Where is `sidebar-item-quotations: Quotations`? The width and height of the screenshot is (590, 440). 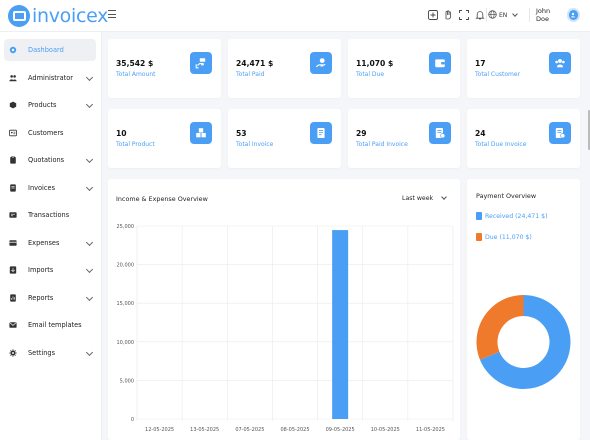
sidebar-item-quotations: Quotations is located at coordinates (50, 160).